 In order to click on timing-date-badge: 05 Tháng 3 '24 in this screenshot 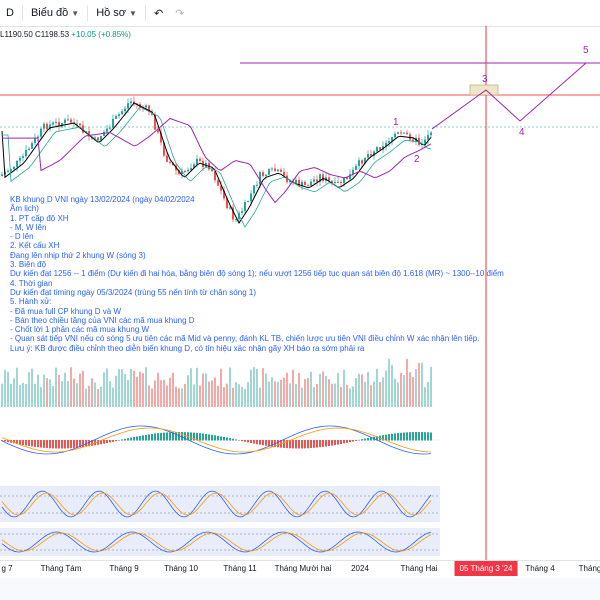, I will do `click(486, 568)`.